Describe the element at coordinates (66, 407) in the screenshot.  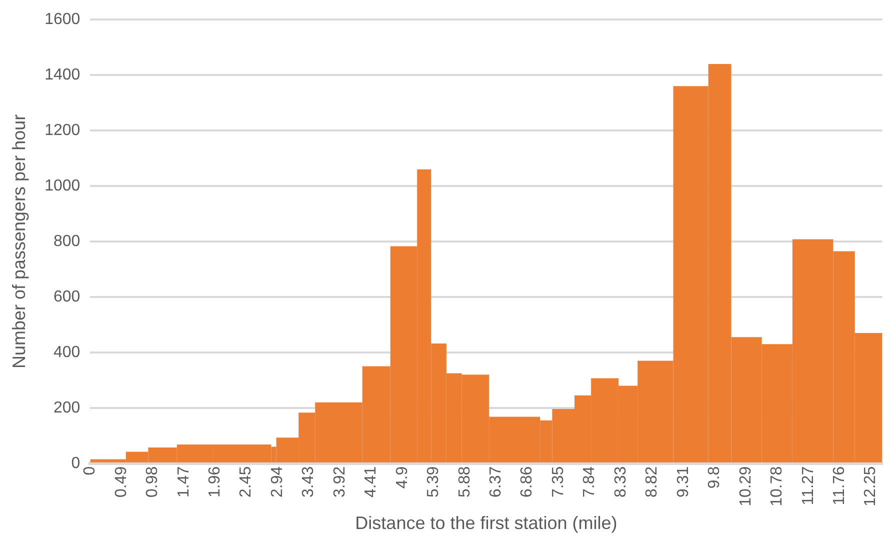
I see `y-tick-label: 200` at that location.